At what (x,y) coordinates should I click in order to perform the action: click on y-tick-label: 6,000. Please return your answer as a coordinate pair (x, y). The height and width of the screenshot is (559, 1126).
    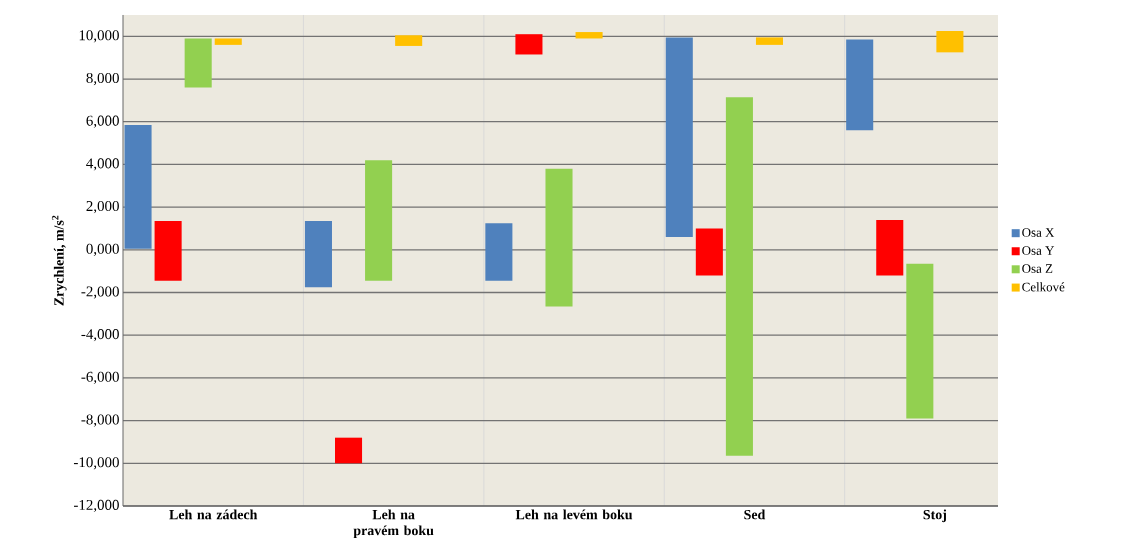
    Looking at the image, I should click on (102, 121).